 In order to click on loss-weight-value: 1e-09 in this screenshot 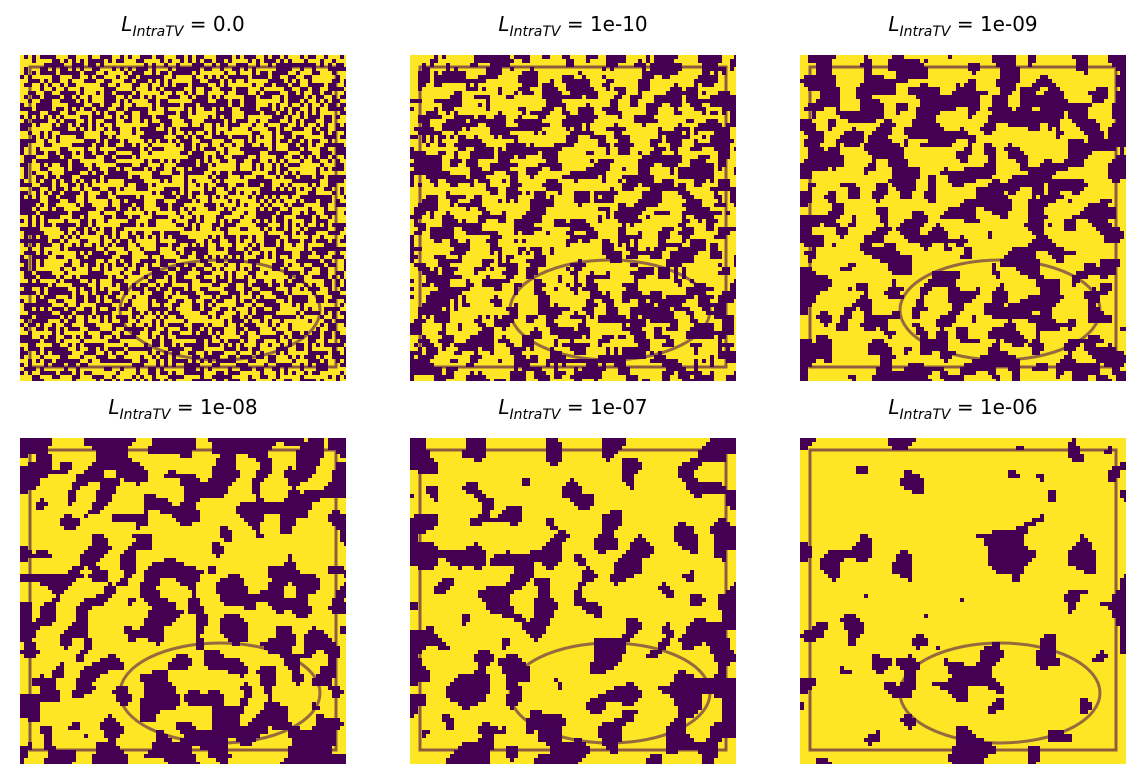, I will do `click(1008, 24)`.